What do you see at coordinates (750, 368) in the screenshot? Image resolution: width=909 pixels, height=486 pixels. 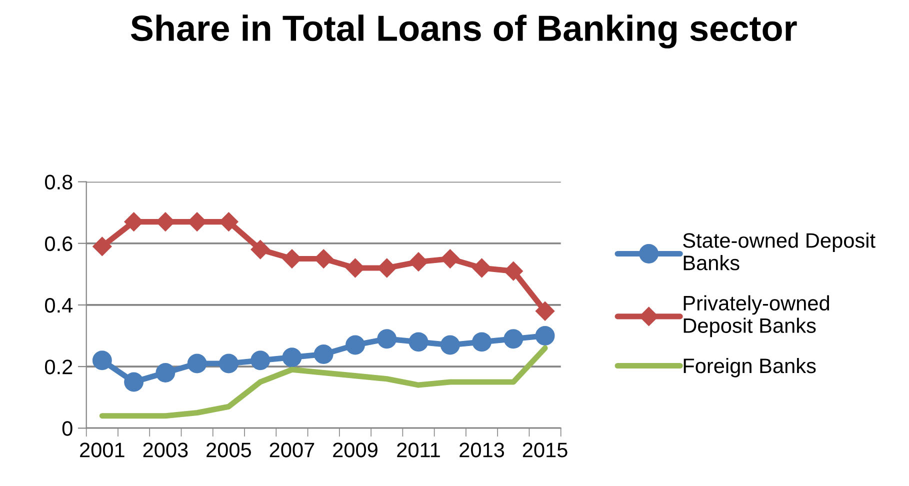 I see `legend-label: Foreign Banks` at bounding box center [750, 368].